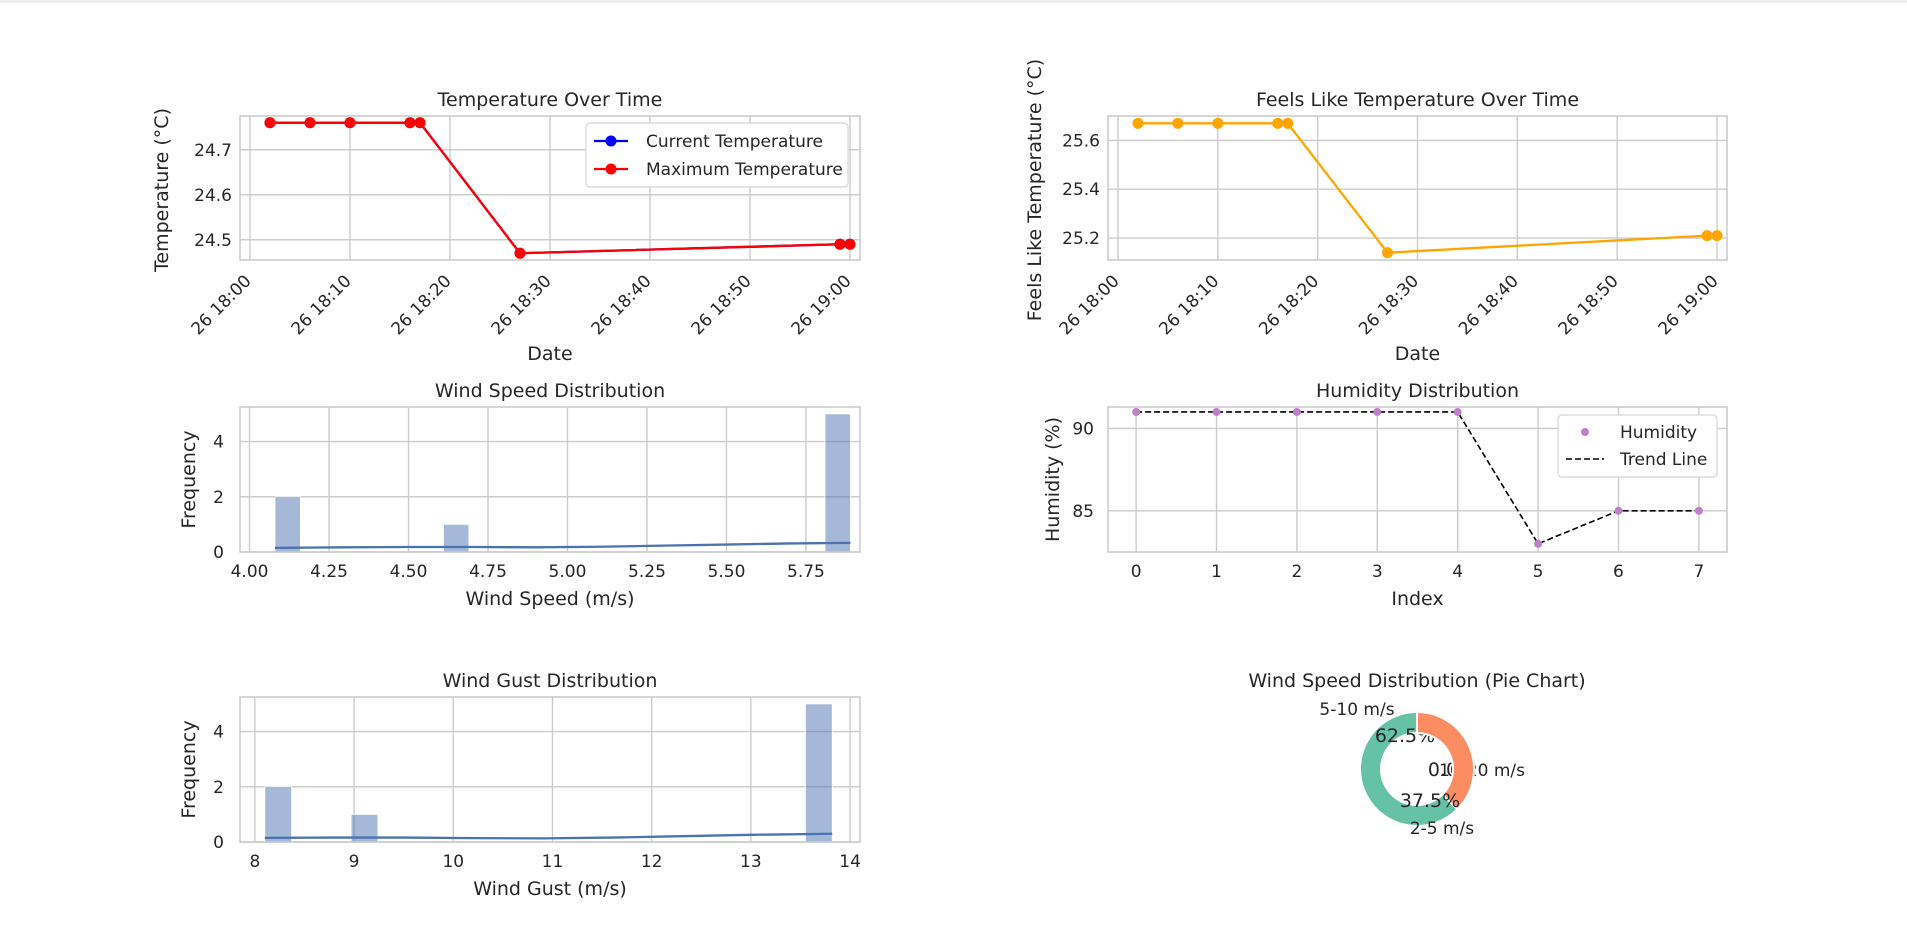 The image size is (1907, 944). I want to click on wind-gust-hist-plot-border, so click(550, 769).